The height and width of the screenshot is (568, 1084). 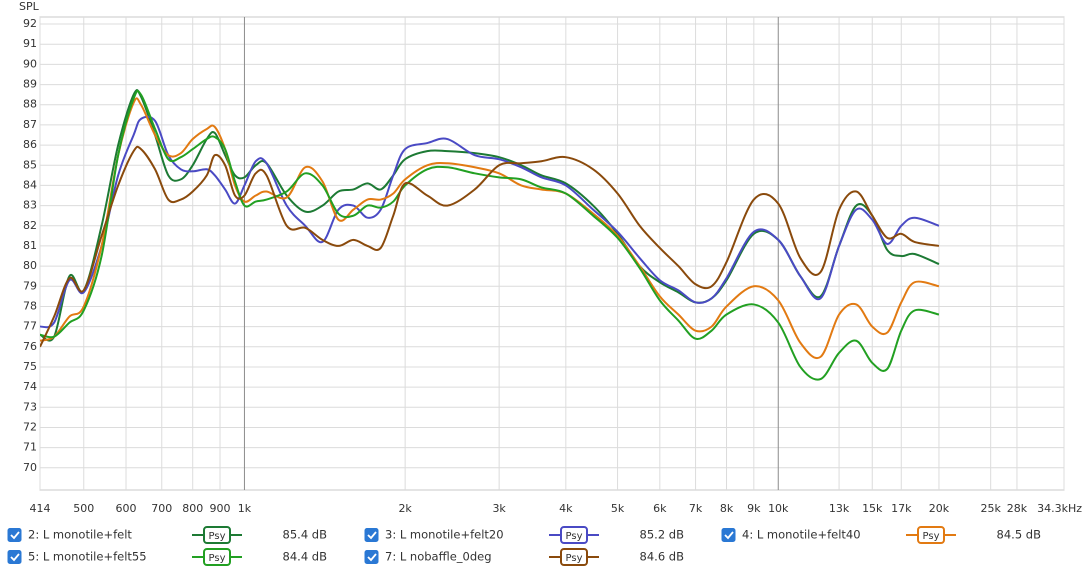 What do you see at coordinates (872, 508) in the screenshot?
I see `x-tick-label: 15k` at bounding box center [872, 508].